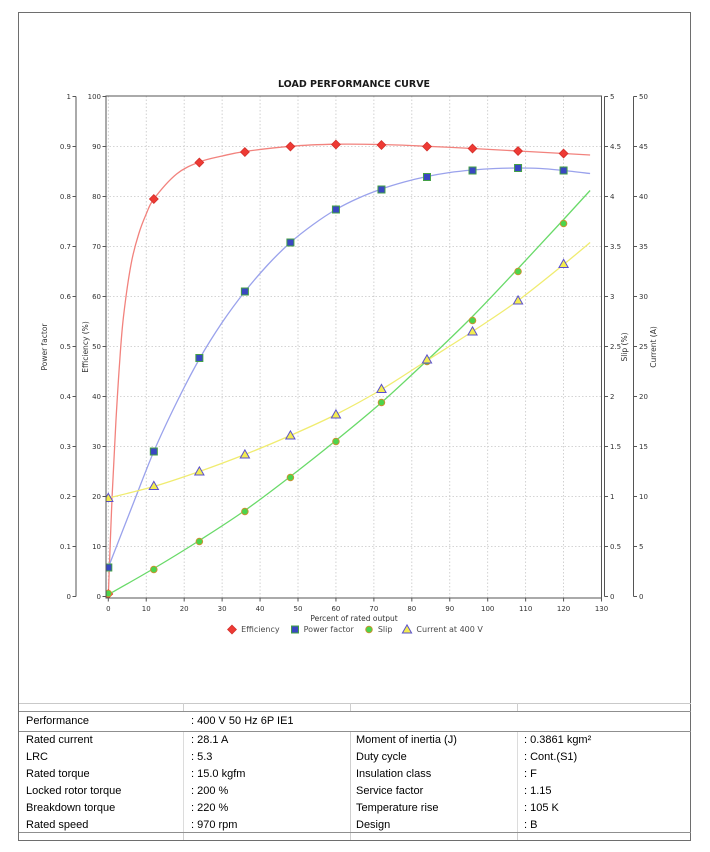 This screenshot has height=852, width=710. I want to click on table-row-value: : 970 rpm, so click(214, 825).